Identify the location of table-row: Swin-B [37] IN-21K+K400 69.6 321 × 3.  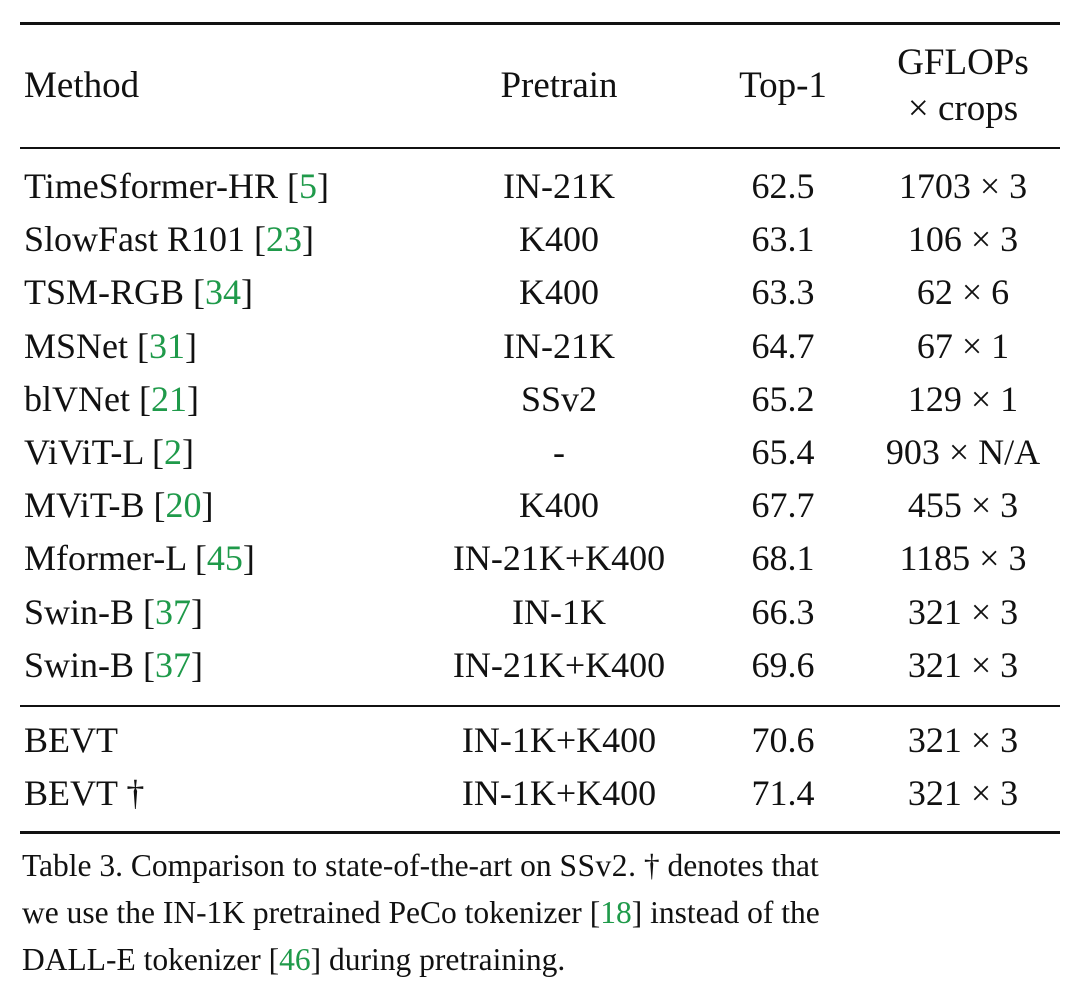
(542, 665).